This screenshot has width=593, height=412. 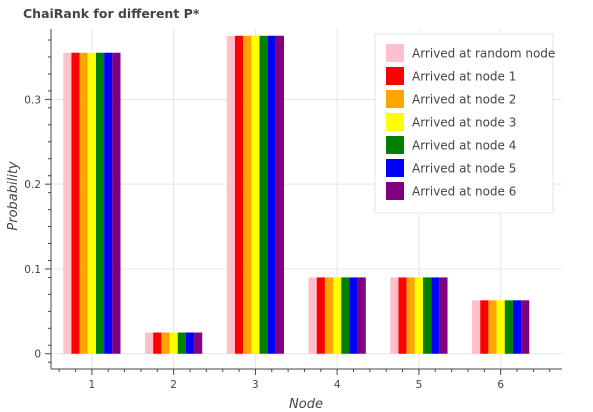 What do you see at coordinates (464, 146) in the screenshot?
I see `legend-label: Arrived at node 4` at bounding box center [464, 146].